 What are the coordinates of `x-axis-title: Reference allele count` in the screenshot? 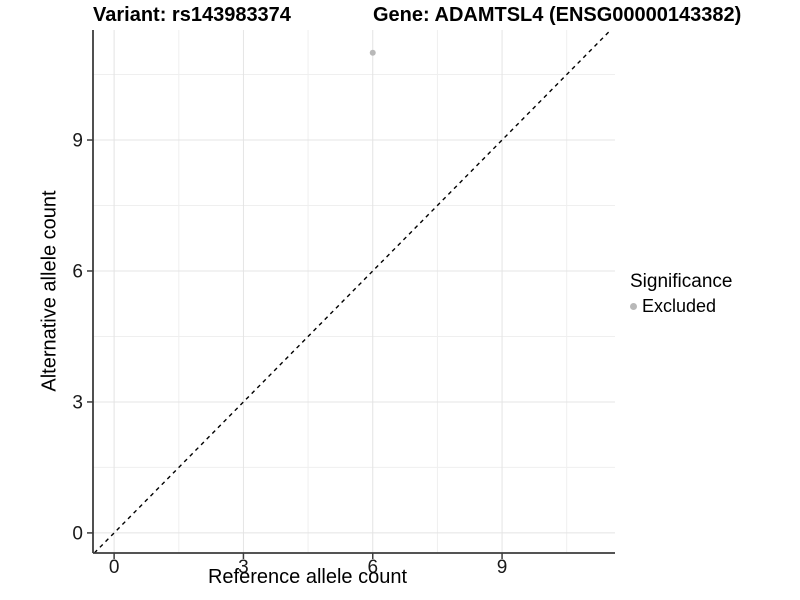 It's located at (307, 577).